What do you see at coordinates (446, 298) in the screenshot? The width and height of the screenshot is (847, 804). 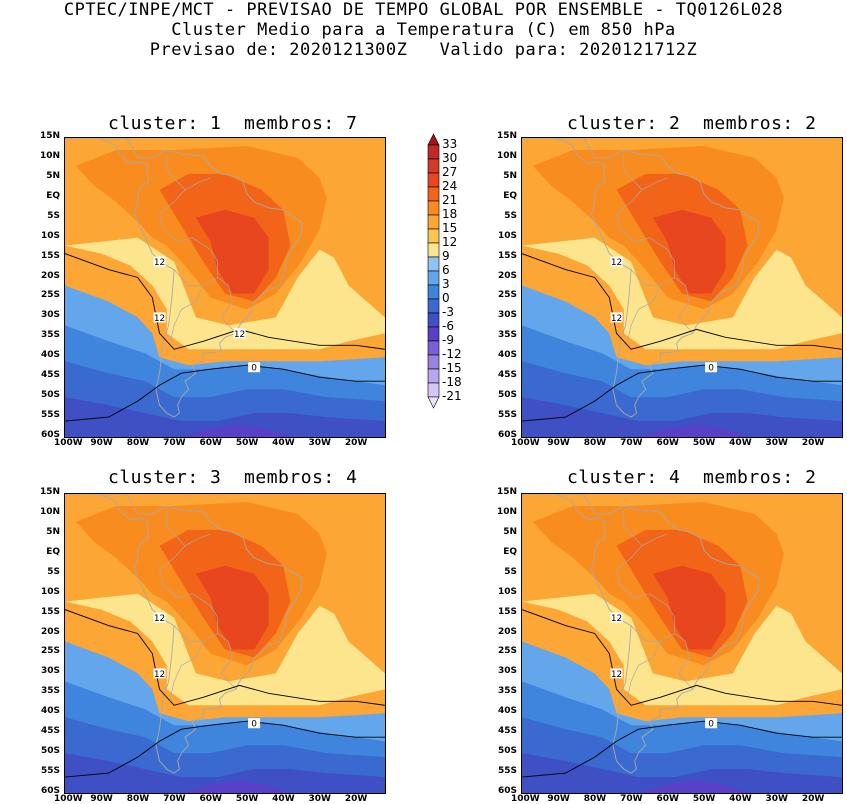 I see `colorbar-tick-label: 0` at bounding box center [446, 298].